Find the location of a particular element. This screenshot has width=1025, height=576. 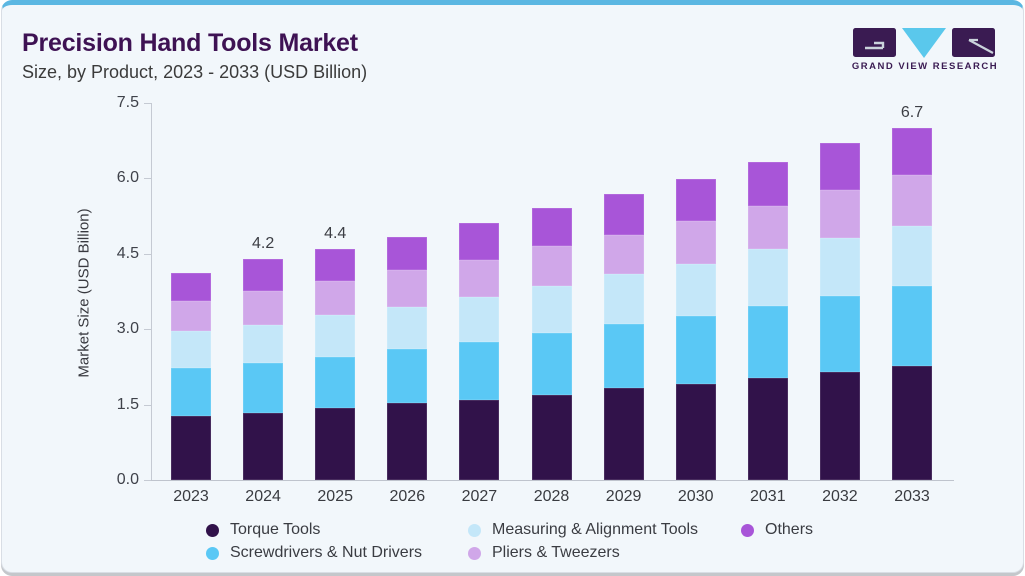

bar-segment-screwdrivers-nut-drivers-2024 is located at coordinates (263, 388).